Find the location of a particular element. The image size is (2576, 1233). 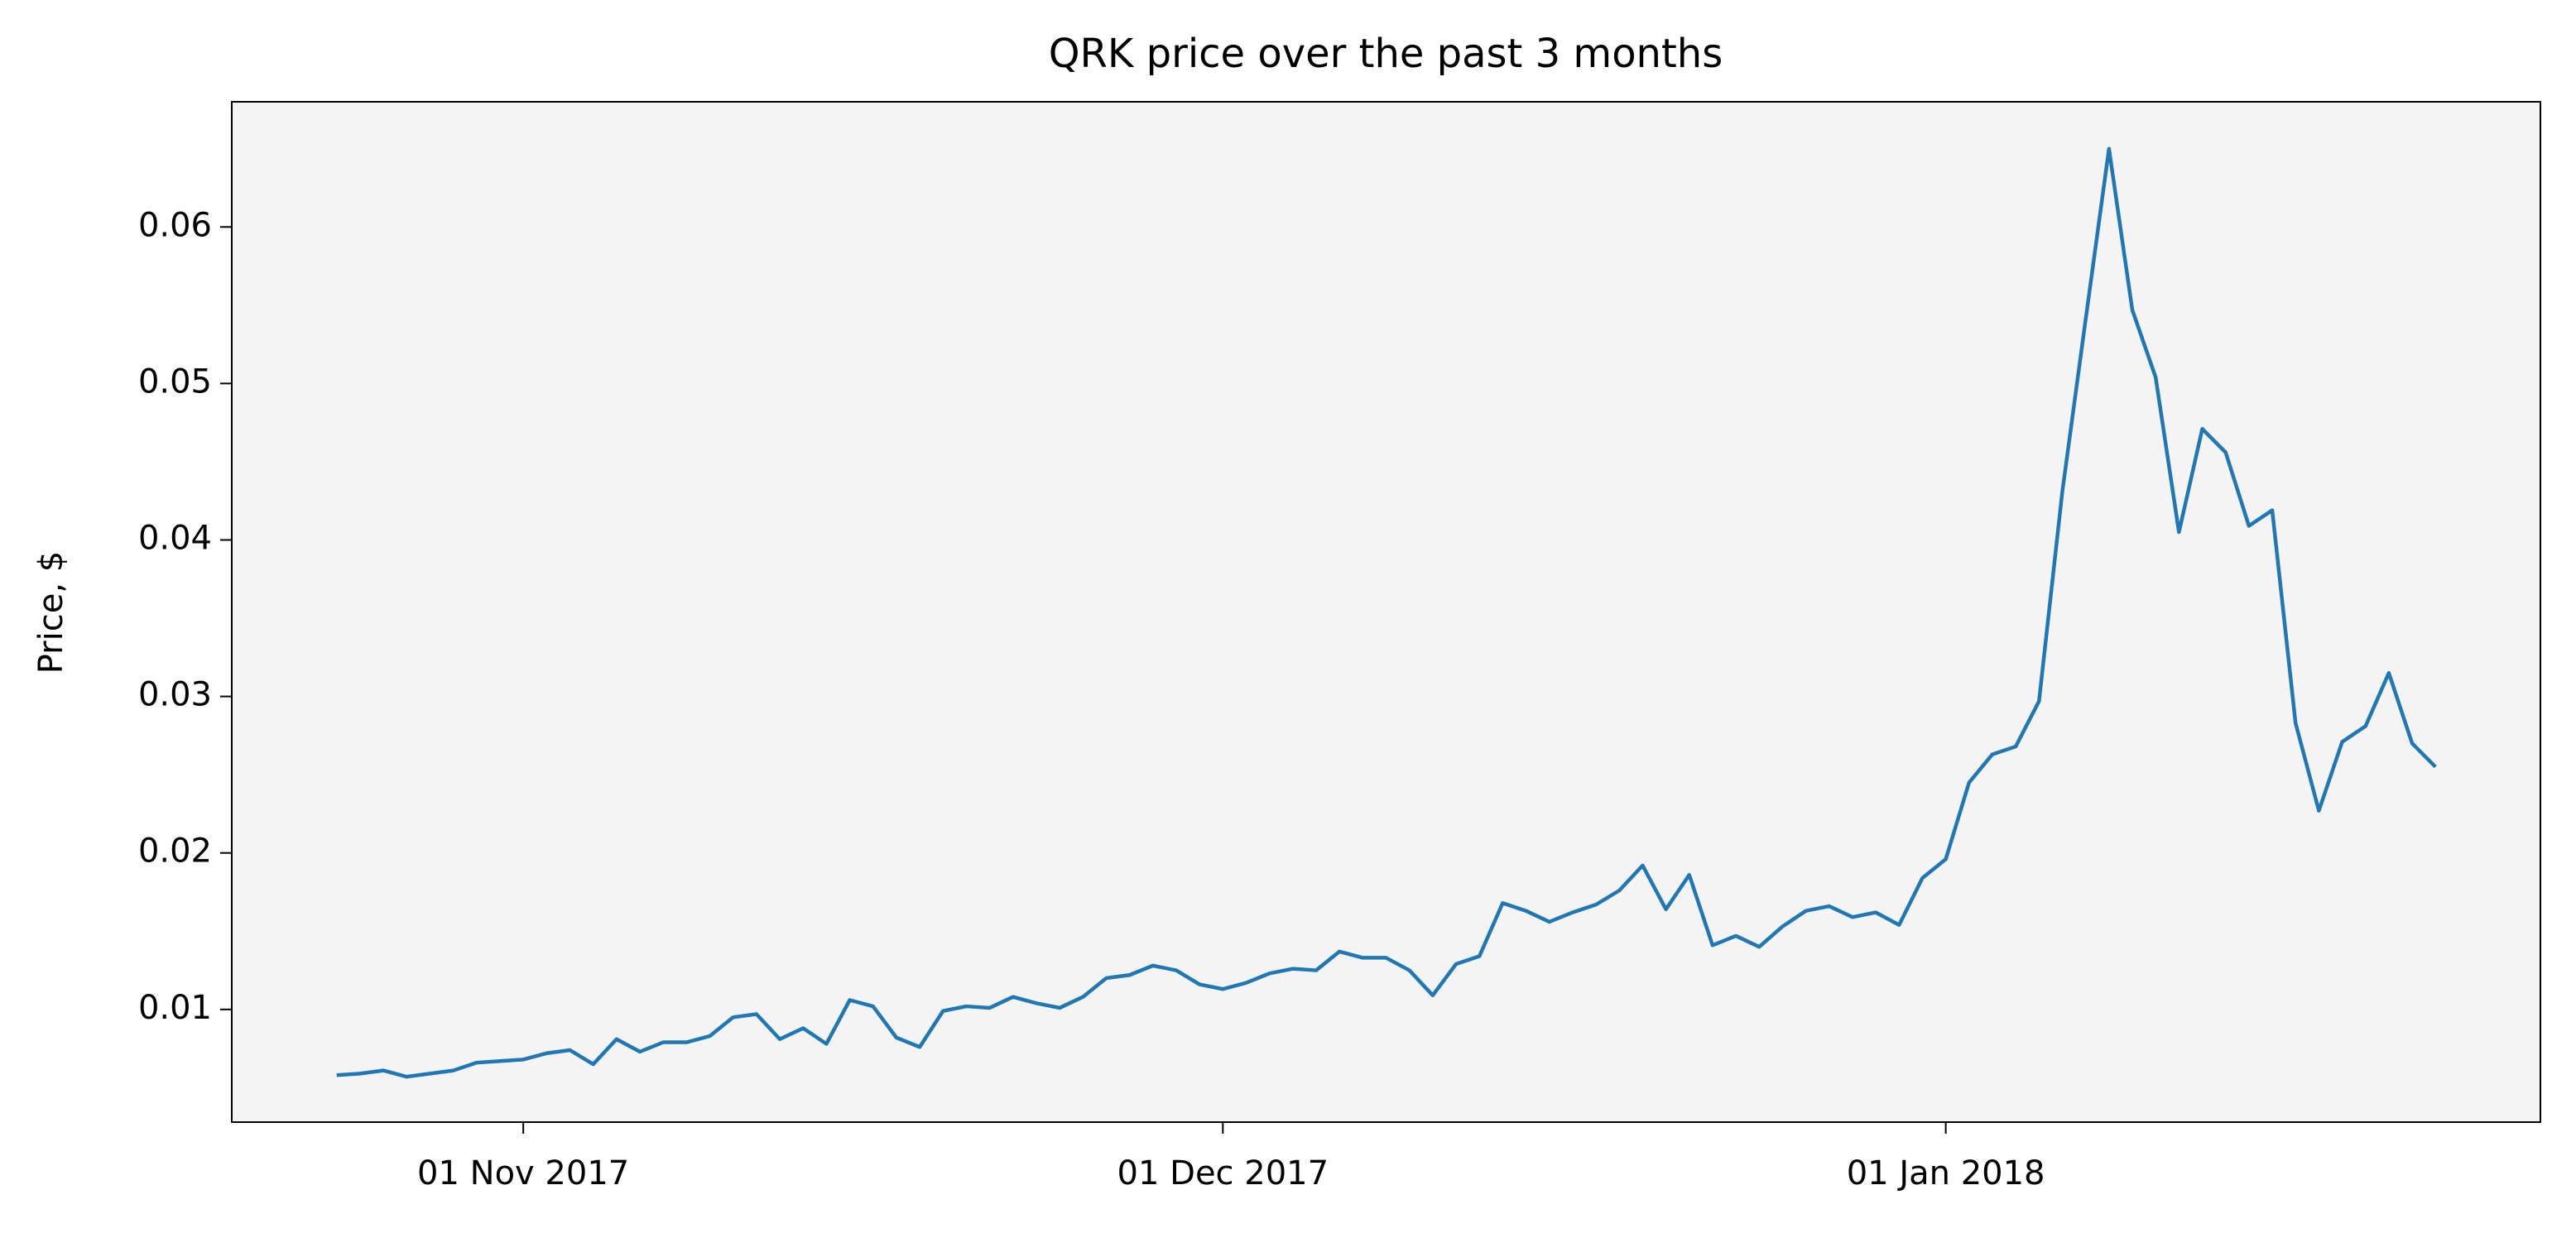

x-tick-label: 01 Nov 2017 is located at coordinates (523, 1173).